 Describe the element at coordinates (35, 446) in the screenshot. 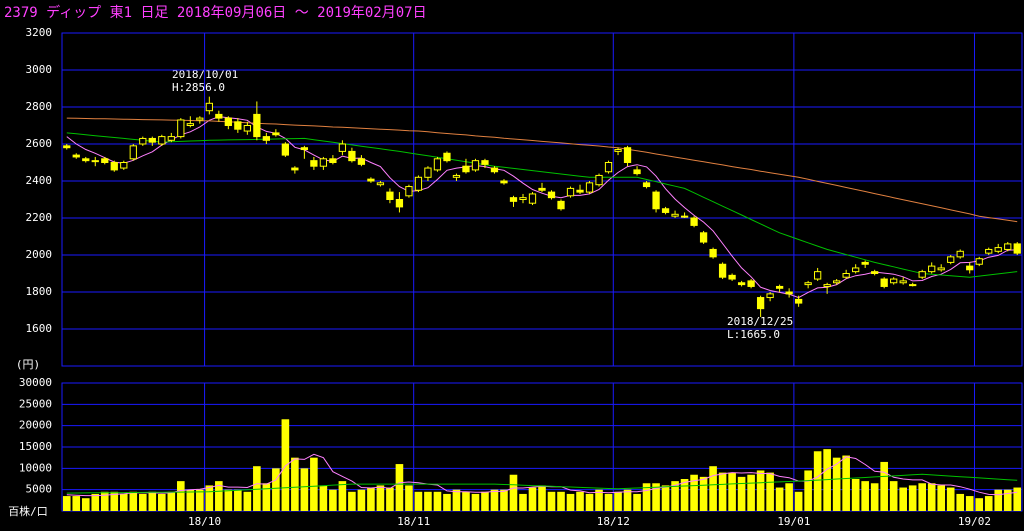

I see `y-tick-label: 15000` at that location.